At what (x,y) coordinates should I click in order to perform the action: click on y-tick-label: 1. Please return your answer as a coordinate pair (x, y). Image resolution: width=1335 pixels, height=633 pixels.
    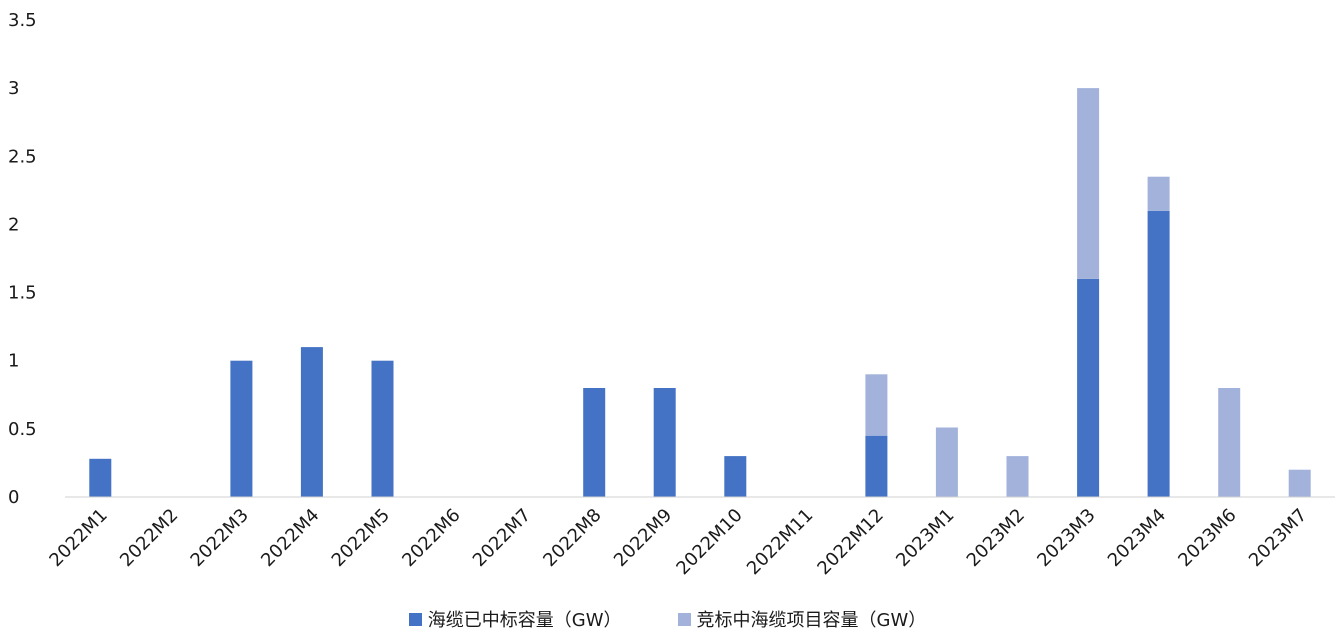
    Looking at the image, I should click on (13, 361).